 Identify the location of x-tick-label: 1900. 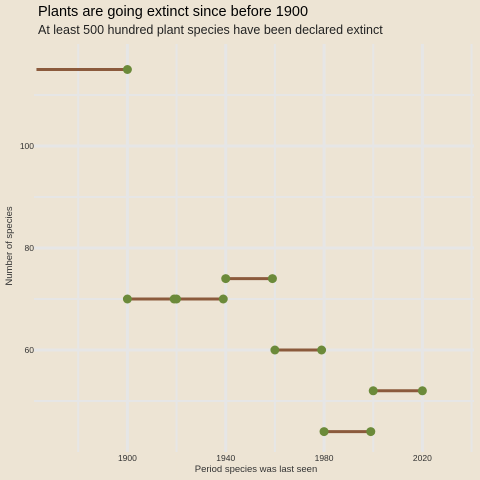
(127, 458).